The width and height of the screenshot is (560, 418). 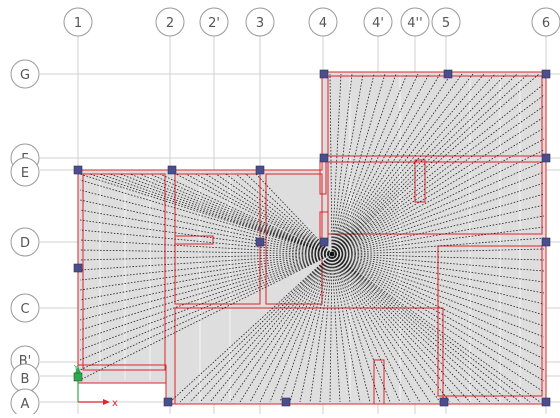 I want to click on row-bubble-label: D, so click(x=25, y=243).